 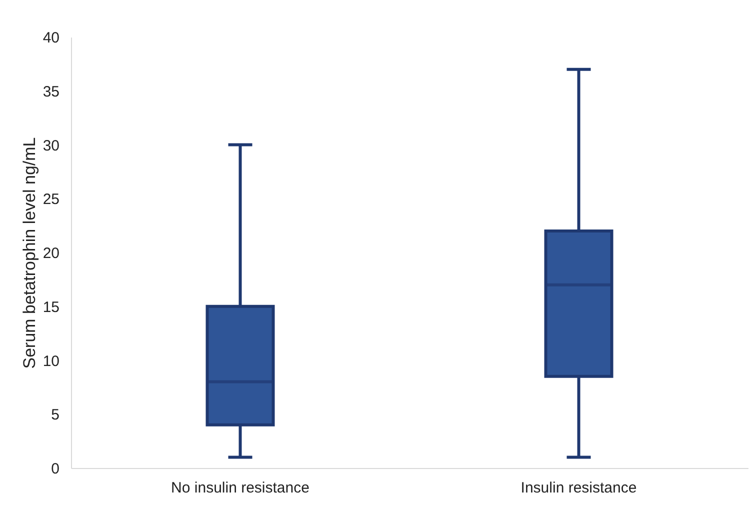 What do you see at coordinates (51, 361) in the screenshot?
I see `y-tick-label: 10` at bounding box center [51, 361].